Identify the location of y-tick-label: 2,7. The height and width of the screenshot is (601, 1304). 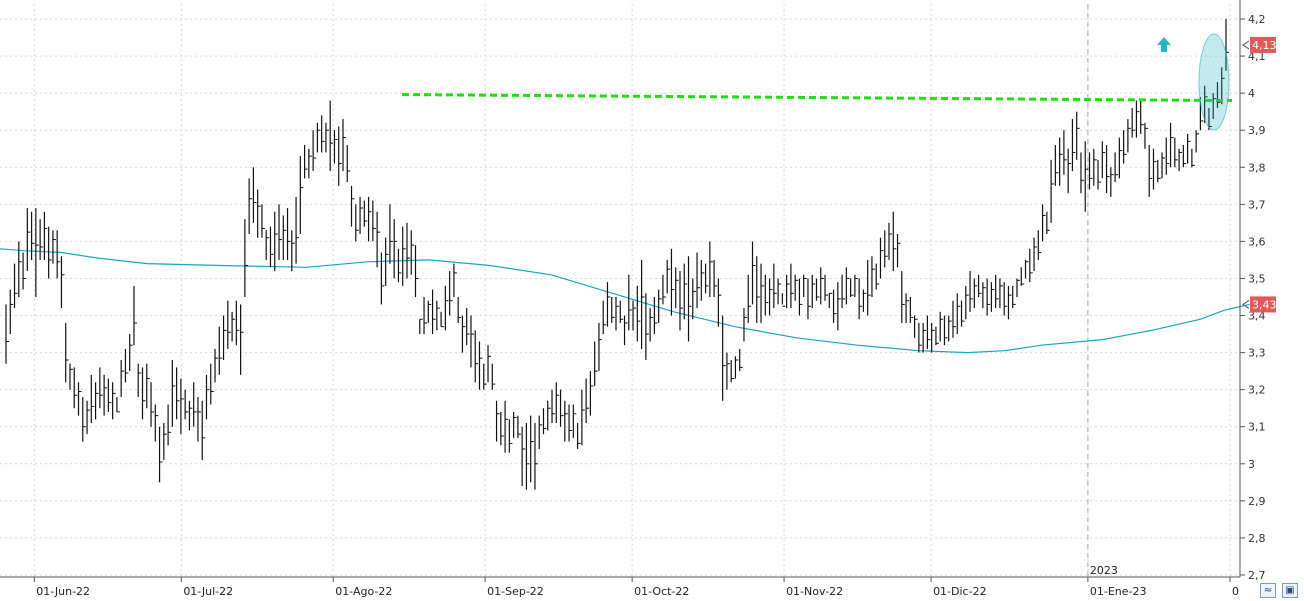
(1257, 575).